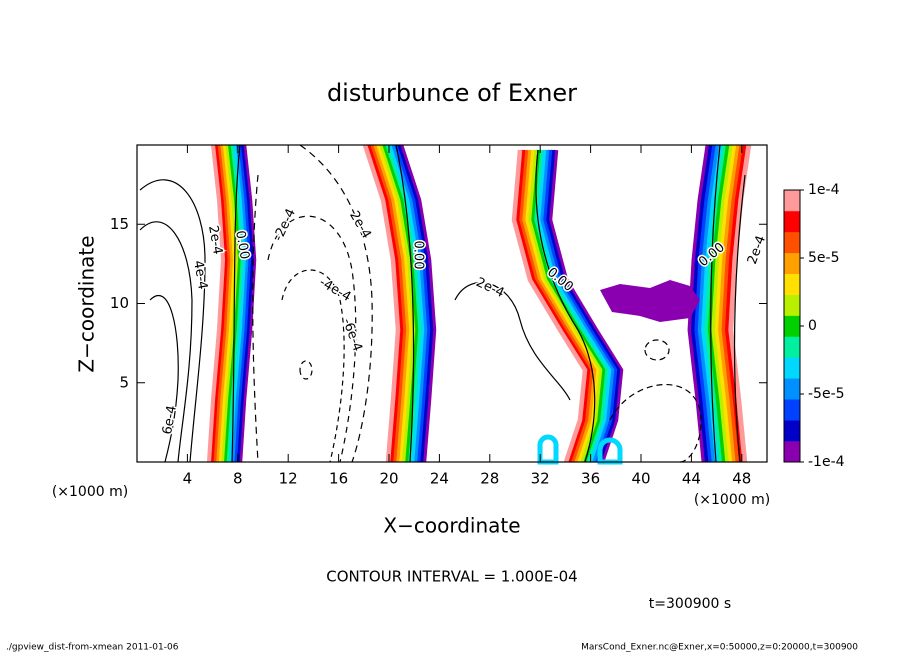 This screenshot has width=904, height=654. I want to click on x-tick-label: 32, so click(540, 479).